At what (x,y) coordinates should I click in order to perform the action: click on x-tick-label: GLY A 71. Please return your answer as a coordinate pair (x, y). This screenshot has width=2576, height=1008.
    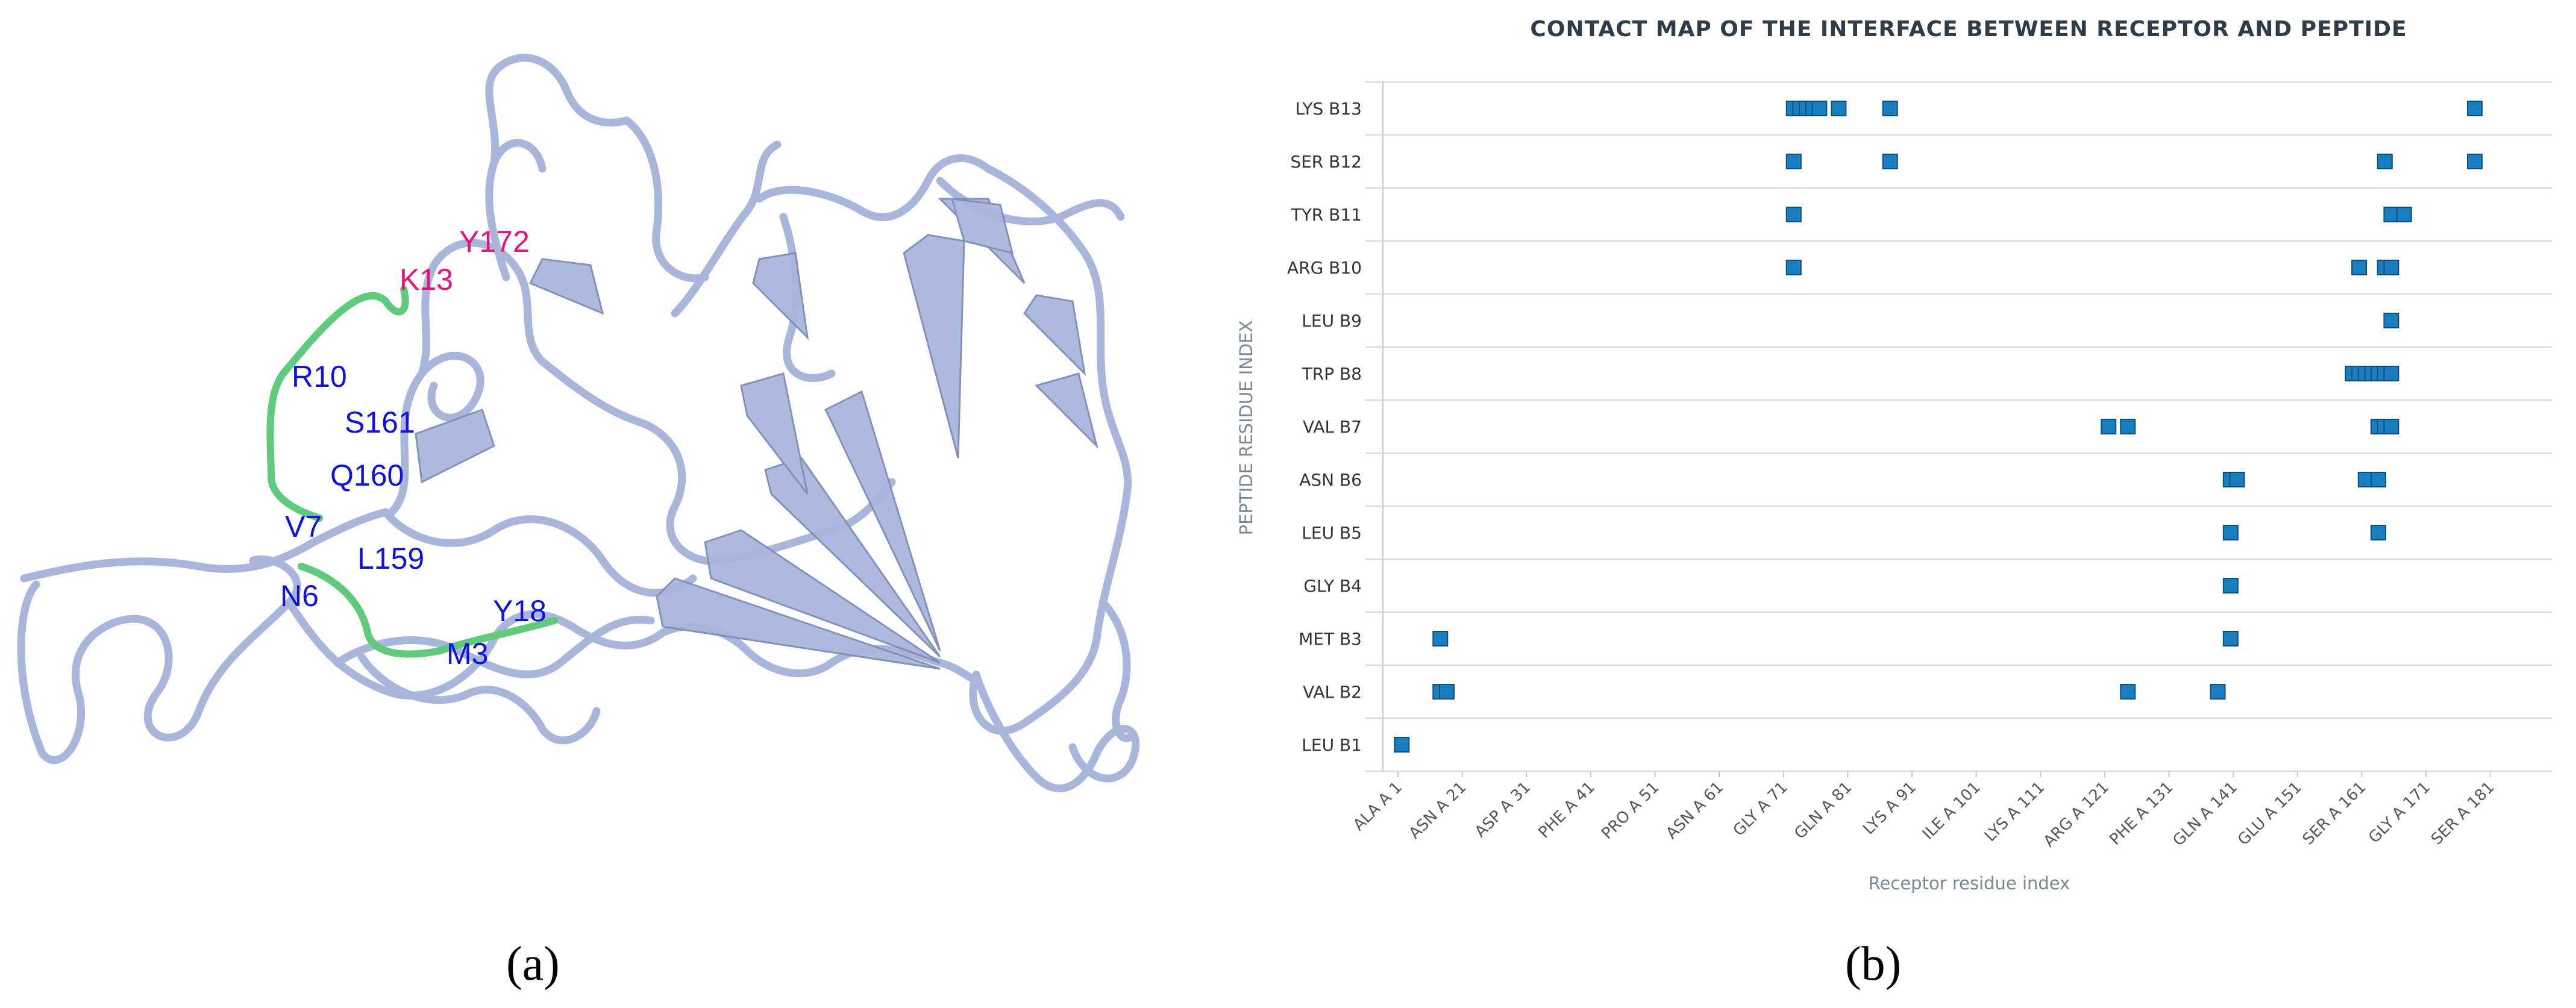
    Looking at the image, I should click on (1760, 809).